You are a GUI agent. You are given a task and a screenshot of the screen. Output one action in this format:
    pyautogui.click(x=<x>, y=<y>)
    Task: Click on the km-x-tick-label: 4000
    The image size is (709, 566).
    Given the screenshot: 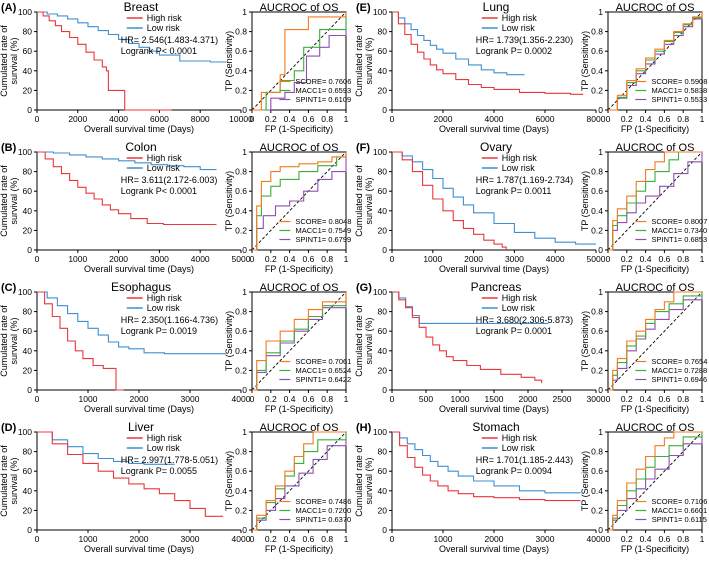 What is the action you would take?
    pyautogui.click(x=494, y=119)
    